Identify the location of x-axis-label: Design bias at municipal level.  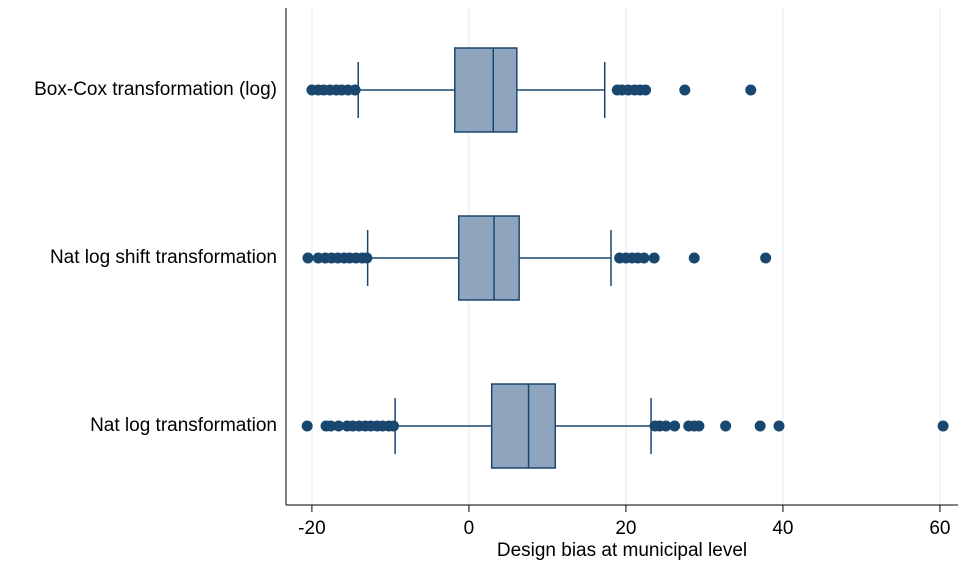
(622, 550).